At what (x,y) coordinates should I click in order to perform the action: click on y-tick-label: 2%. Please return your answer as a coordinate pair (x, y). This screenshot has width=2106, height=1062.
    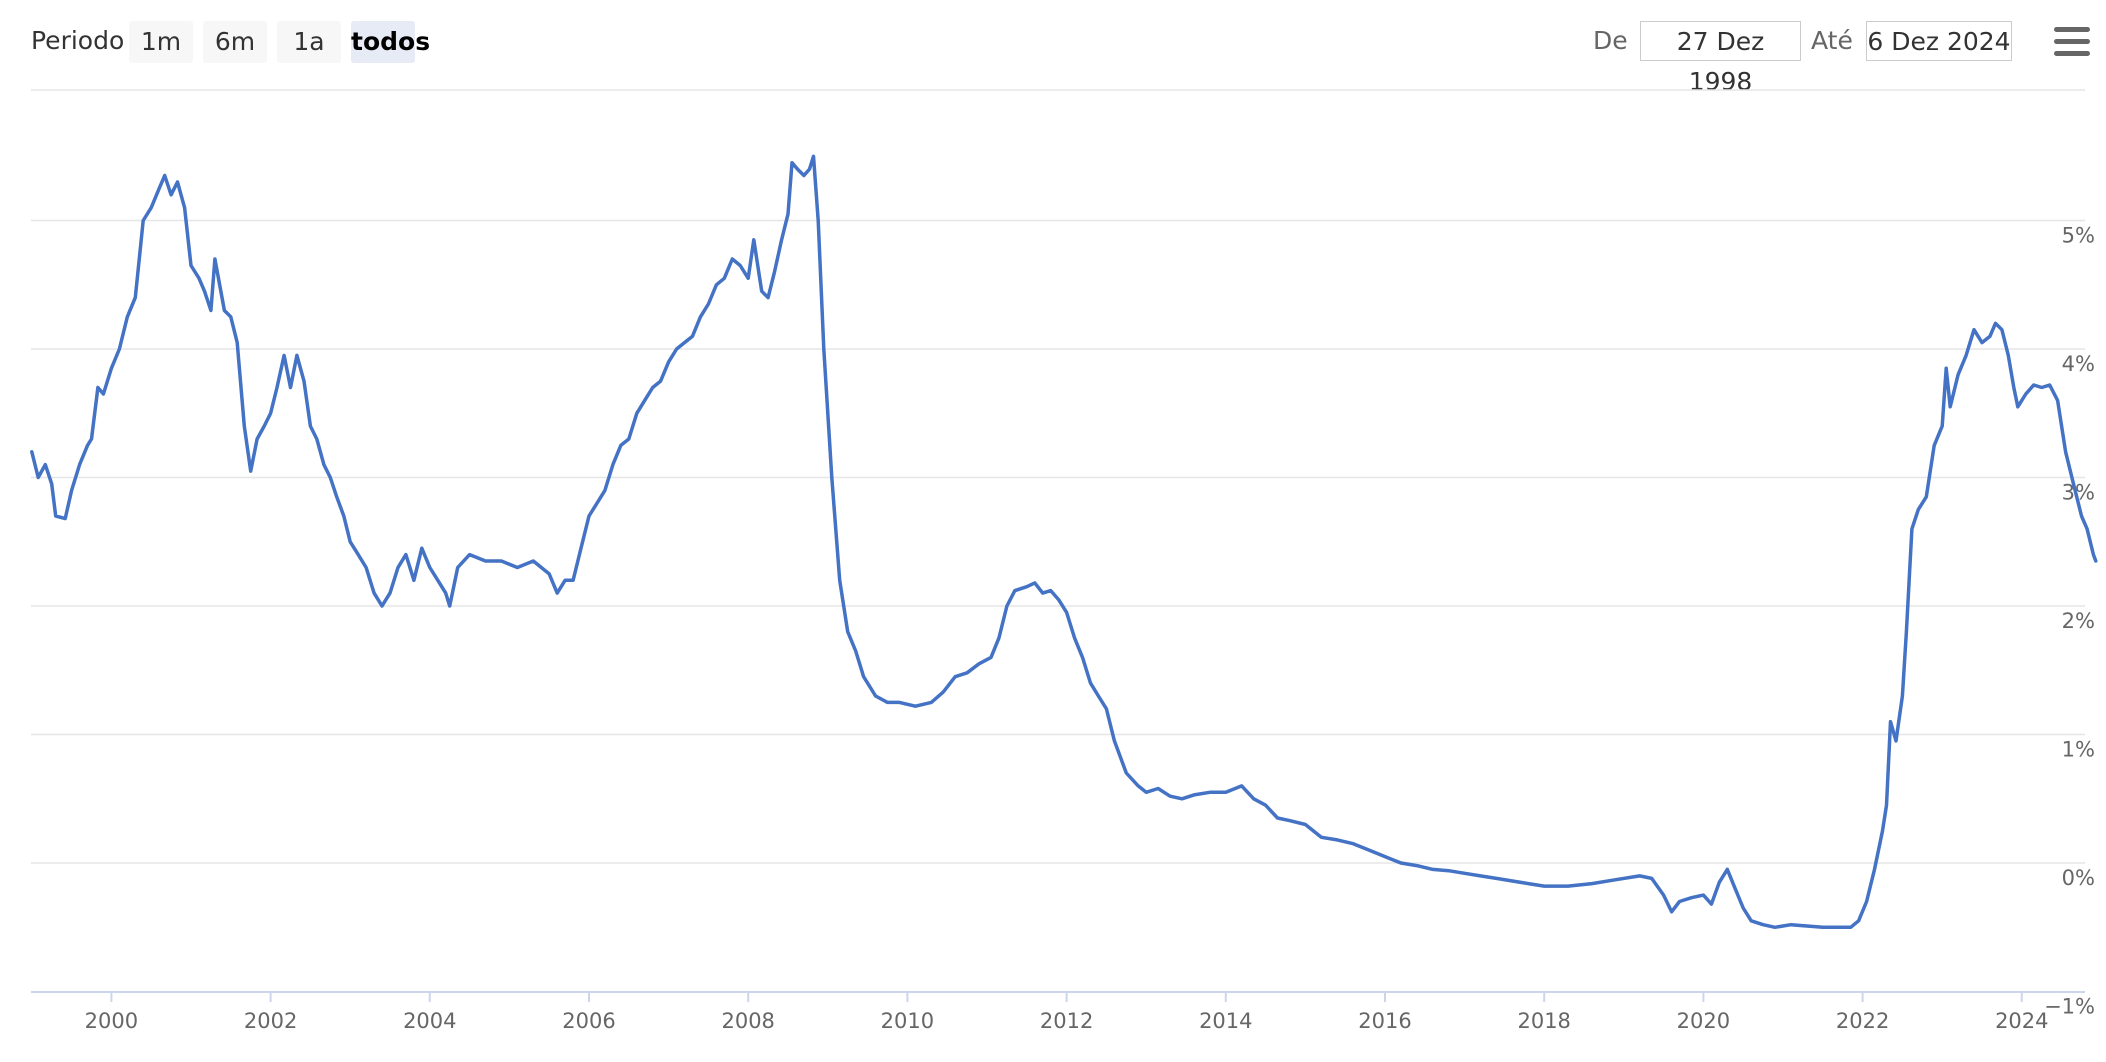
    Looking at the image, I should click on (2078, 621).